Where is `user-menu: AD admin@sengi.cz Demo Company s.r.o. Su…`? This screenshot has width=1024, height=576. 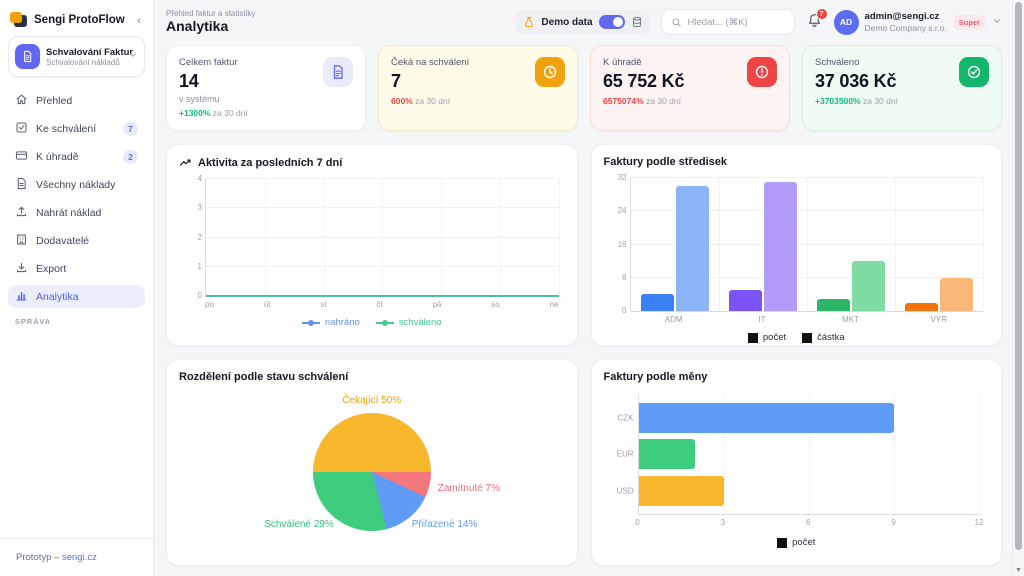 user-menu: AD admin@sengi.cz Demo Company s.r.o. Su… is located at coordinates (917, 22).